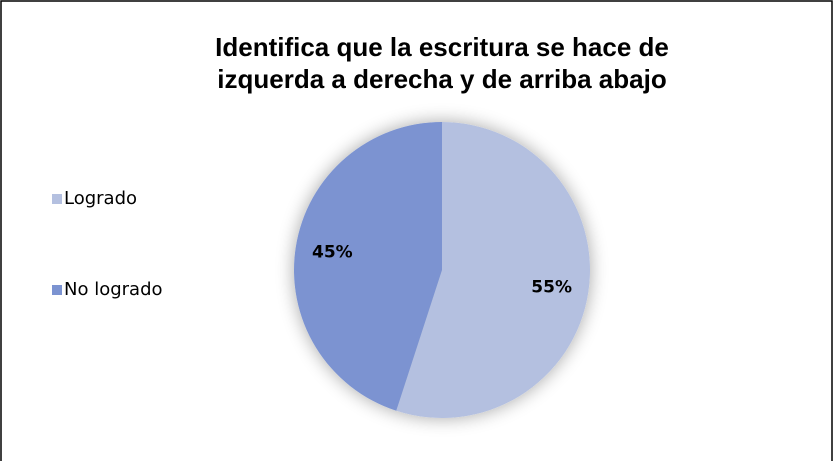 The height and width of the screenshot is (461, 835). What do you see at coordinates (332, 253) in the screenshot?
I see `value-label: 45%` at bounding box center [332, 253].